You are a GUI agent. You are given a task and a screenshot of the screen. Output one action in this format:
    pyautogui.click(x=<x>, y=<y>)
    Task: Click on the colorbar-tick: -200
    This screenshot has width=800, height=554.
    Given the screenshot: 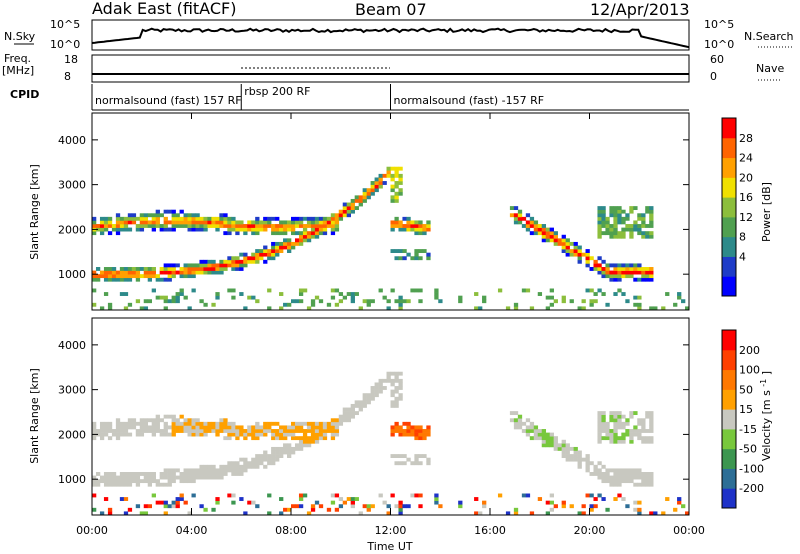 What is the action you would take?
    pyautogui.click(x=751, y=488)
    